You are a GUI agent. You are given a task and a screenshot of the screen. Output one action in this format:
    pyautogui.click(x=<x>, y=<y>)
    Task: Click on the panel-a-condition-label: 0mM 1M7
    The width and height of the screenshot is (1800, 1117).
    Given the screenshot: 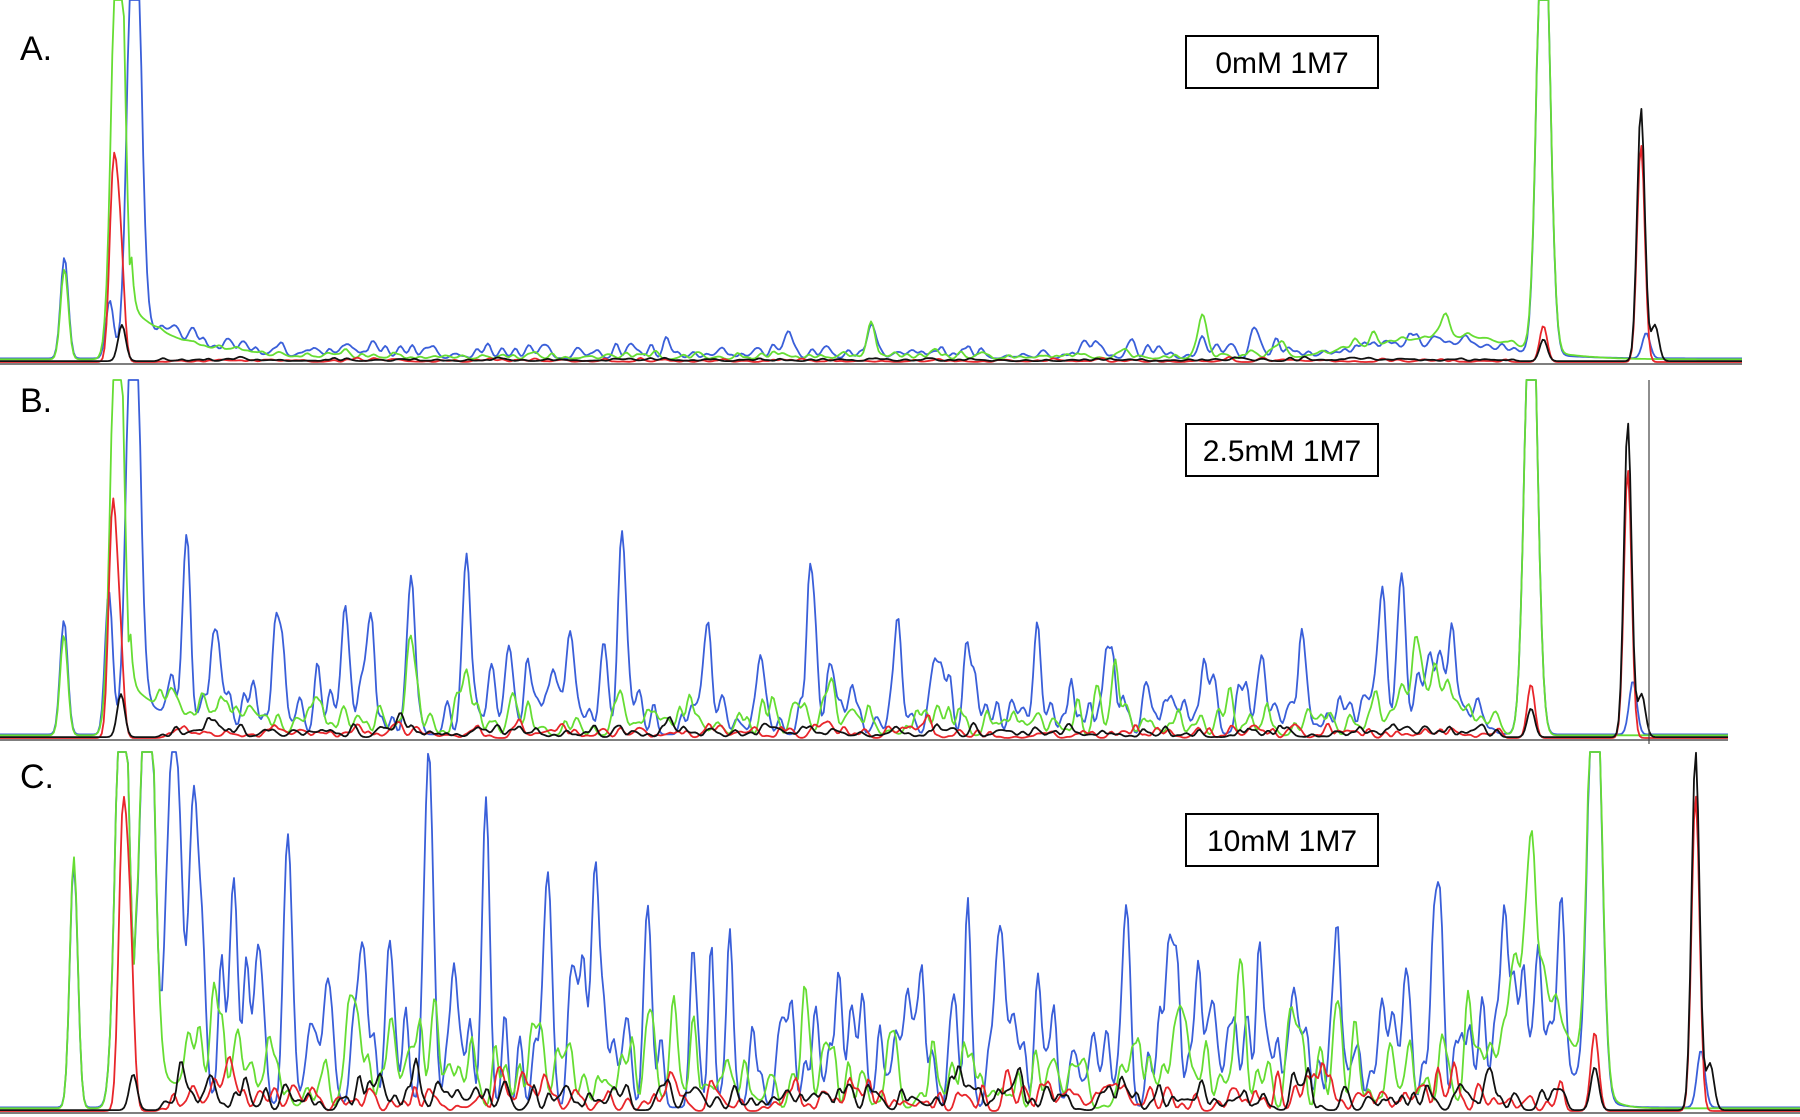 What is the action you would take?
    pyautogui.click(x=1281, y=63)
    